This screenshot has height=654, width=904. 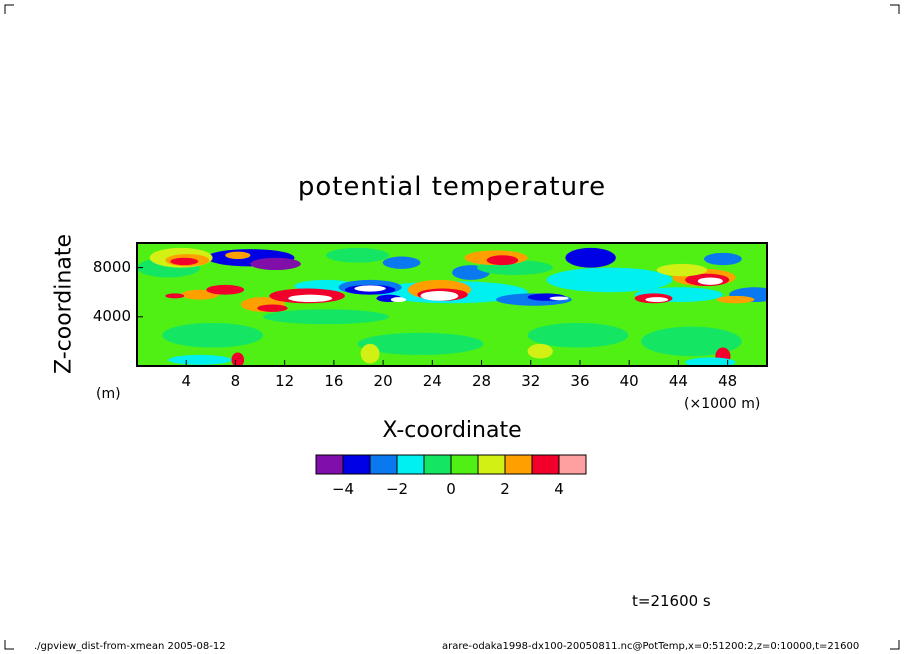 I want to click on plot-frame, so click(x=452, y=304).